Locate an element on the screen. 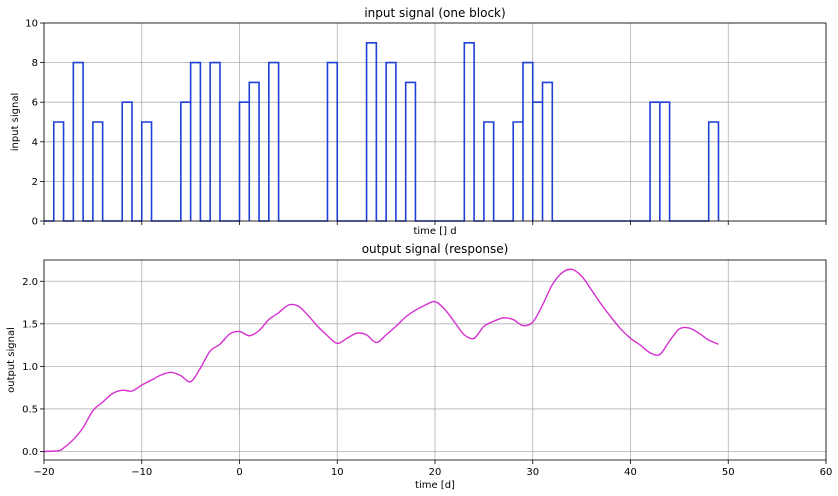 Image resolution: width=838 pixels, height=496 pixels. x-tick-label: 20 is located at coordinates (435, 472).